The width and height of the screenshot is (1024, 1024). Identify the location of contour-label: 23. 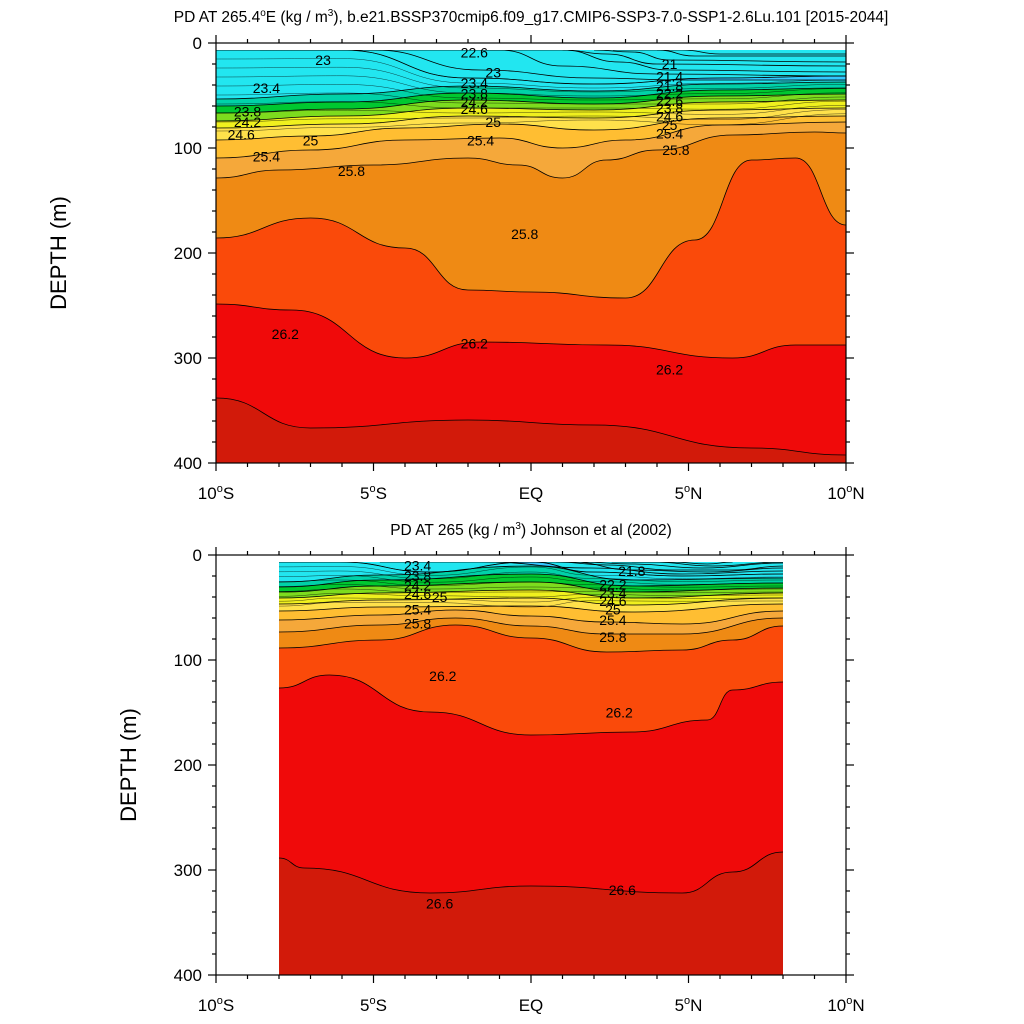
(323, 60).